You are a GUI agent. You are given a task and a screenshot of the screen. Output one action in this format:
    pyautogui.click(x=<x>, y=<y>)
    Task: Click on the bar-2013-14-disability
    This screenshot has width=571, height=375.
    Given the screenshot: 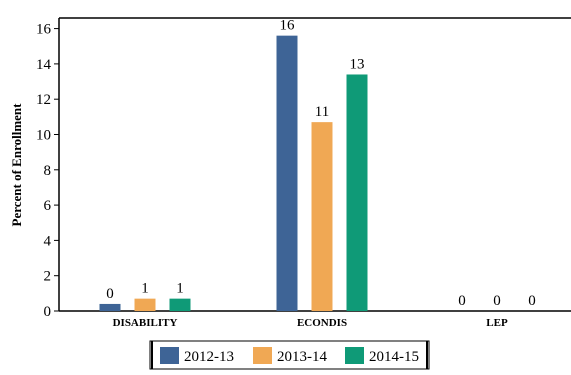 What is the action you would take?
    pyautogui.click(x=145, y=304)
    